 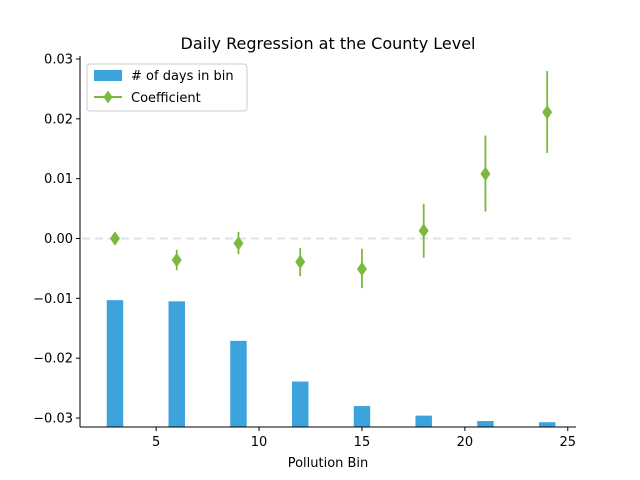 I want to click on y-ticks-group: 0.03 0.02 0.01 0.00 −0.01 −0.02 −0.03, so click(x=56, y=239).